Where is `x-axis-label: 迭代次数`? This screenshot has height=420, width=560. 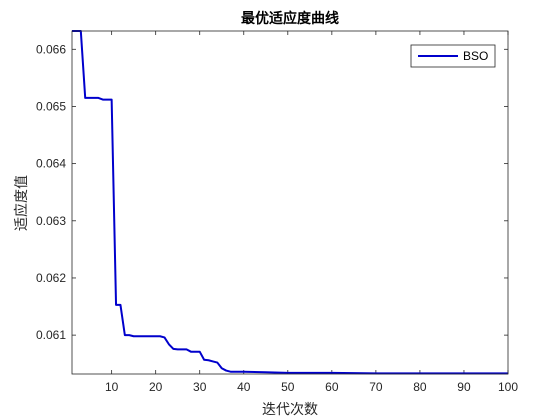
x-axis-label: 迭代次数 is located at coordinates (290, 410).